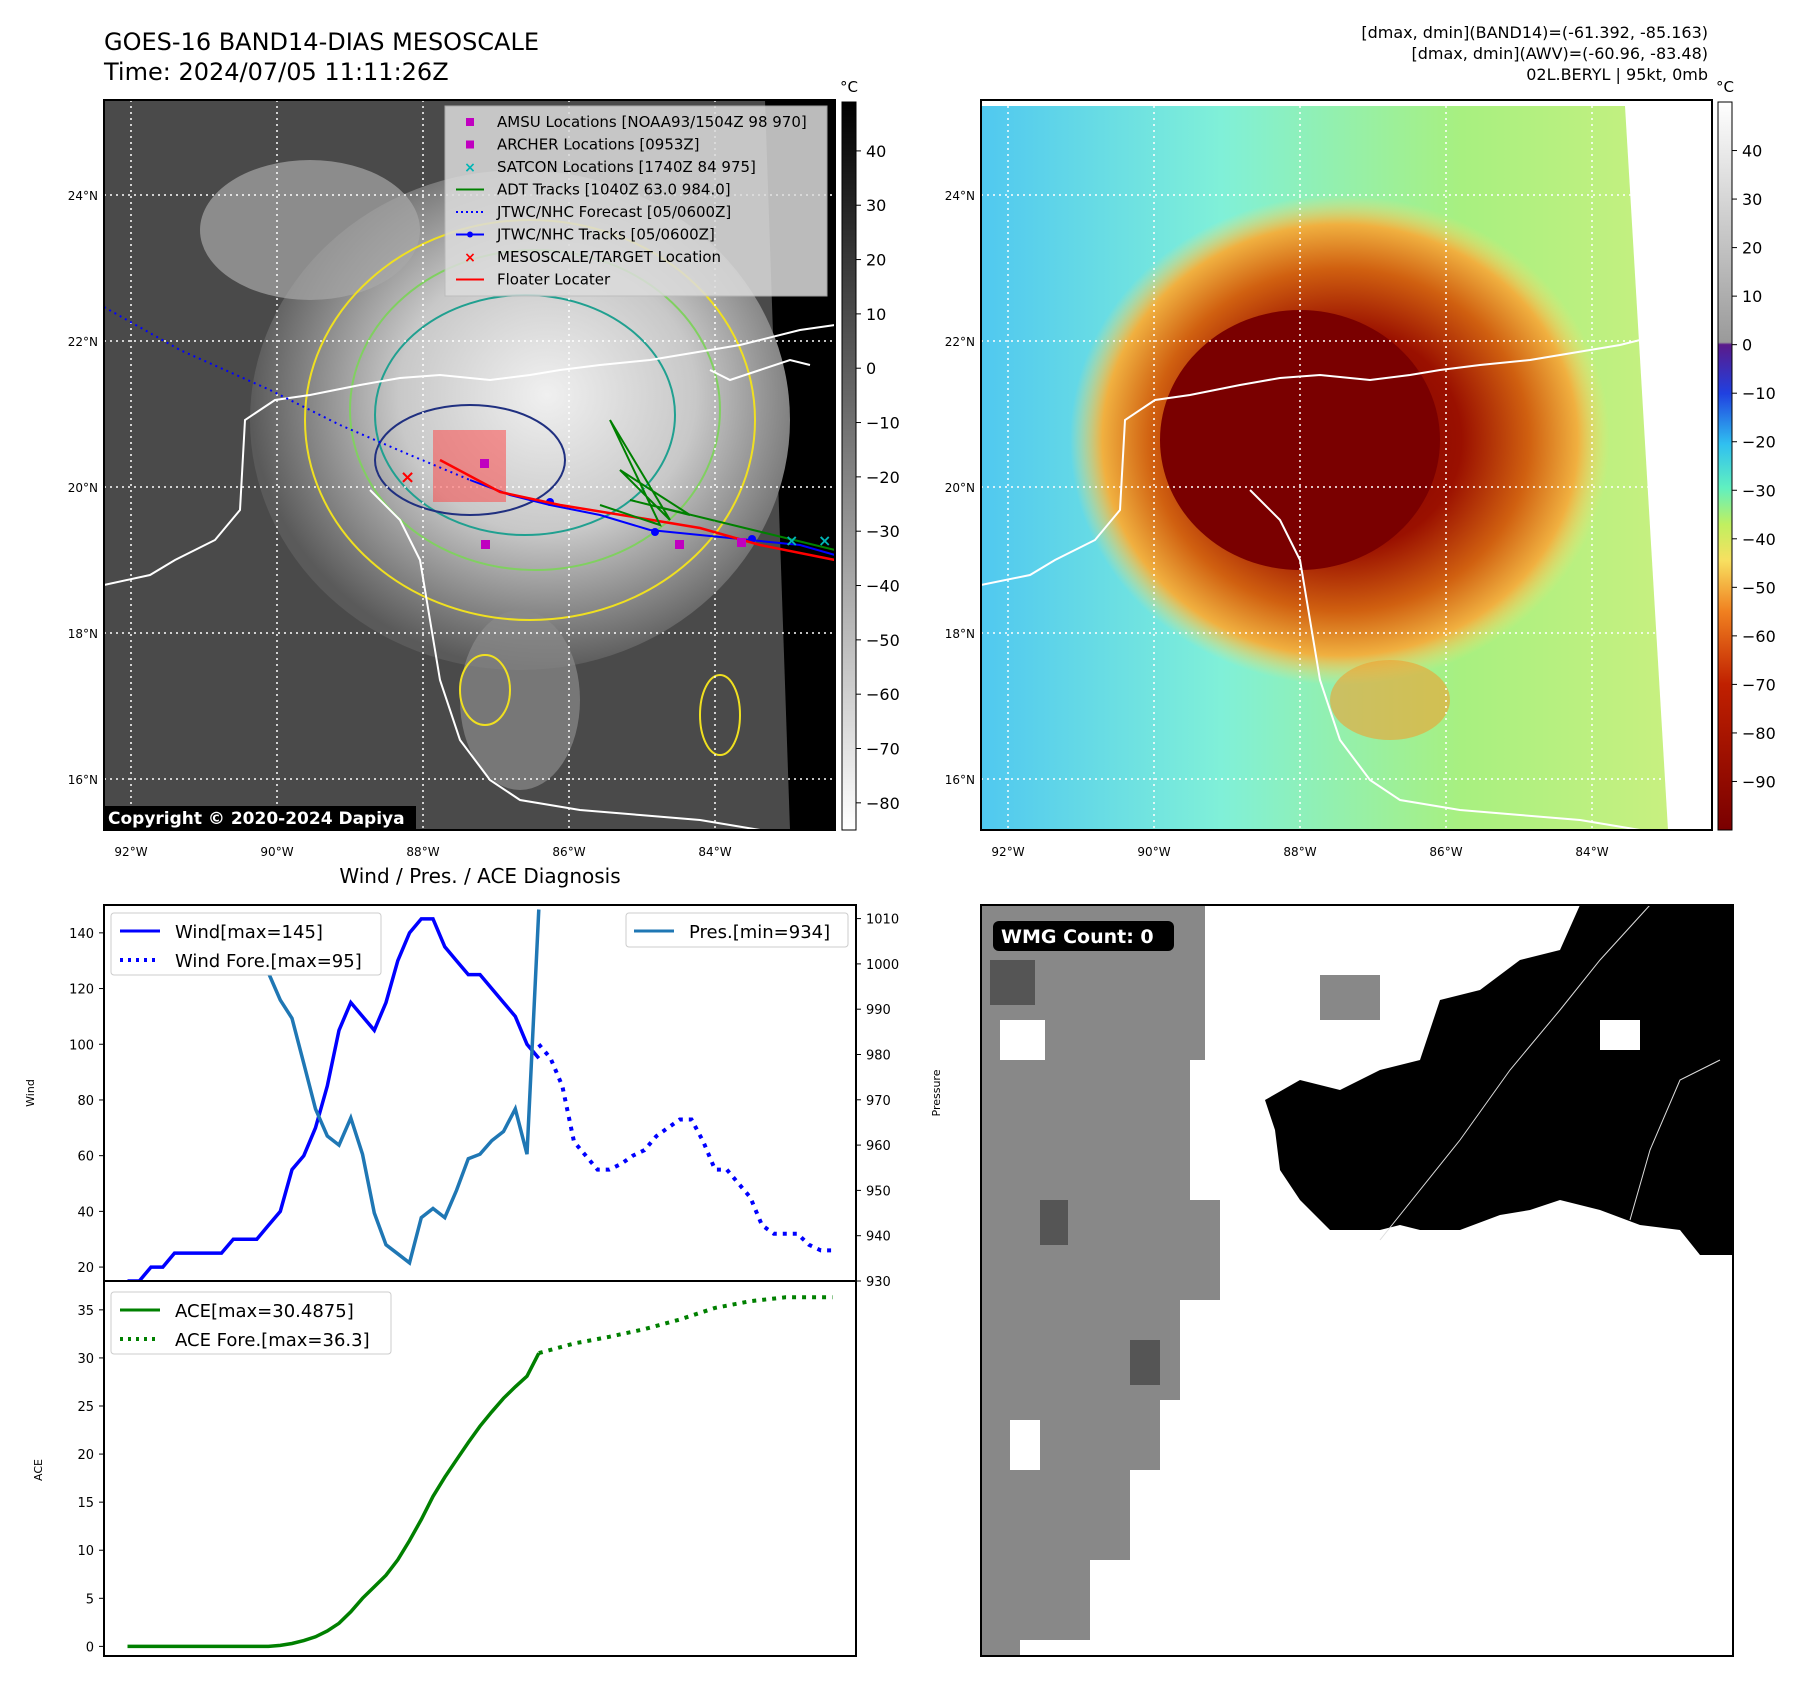 The image size is (1797, 1690). I want to click on wmg-gray-region, so click(1100, 1280).